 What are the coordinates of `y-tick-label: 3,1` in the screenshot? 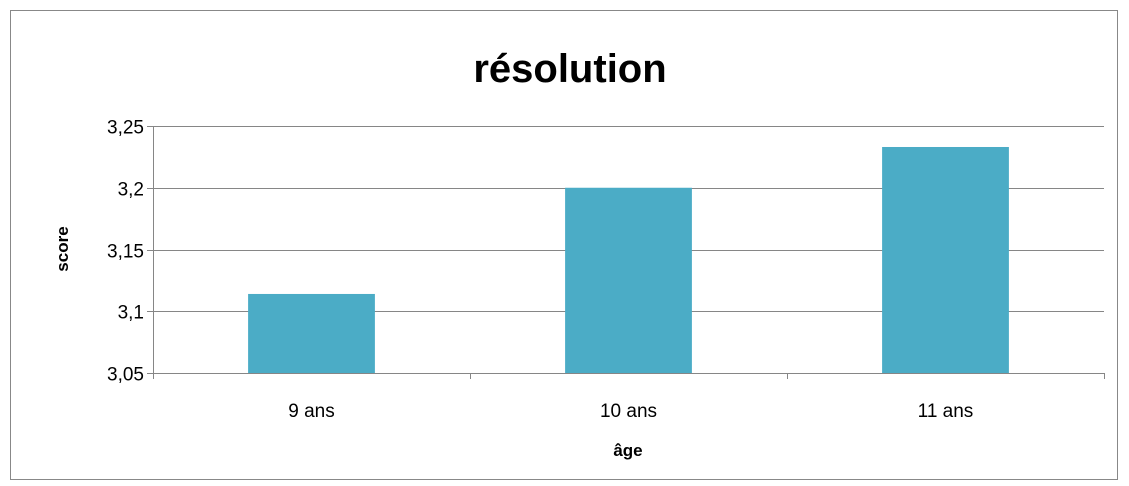 It's located at (131, 313).